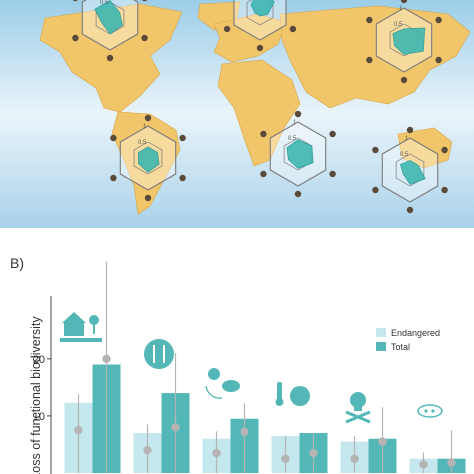  I want to click on y-axis-title: Loss of functional biodiversity, so click(36, 395).